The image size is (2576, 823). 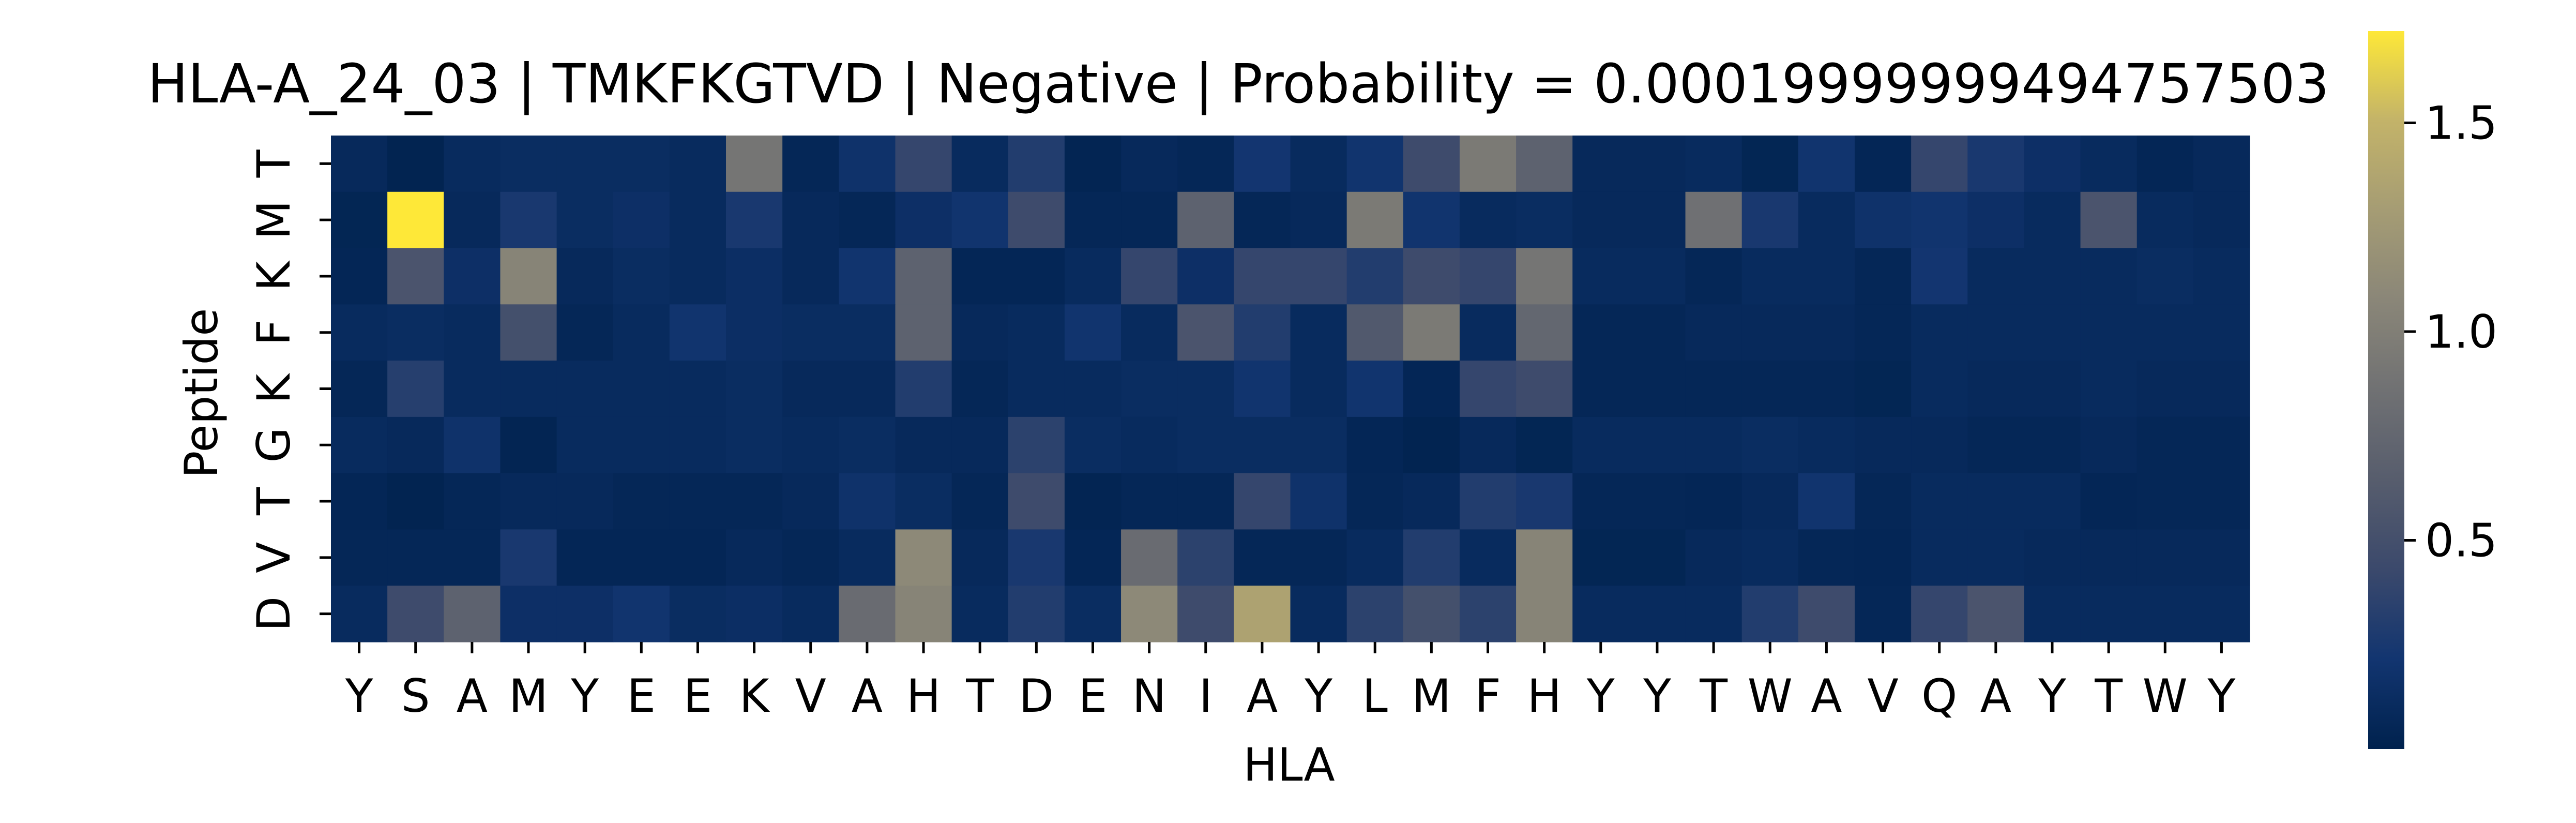 I want to click on x-tick-label: T, so click(x=980, y=696).